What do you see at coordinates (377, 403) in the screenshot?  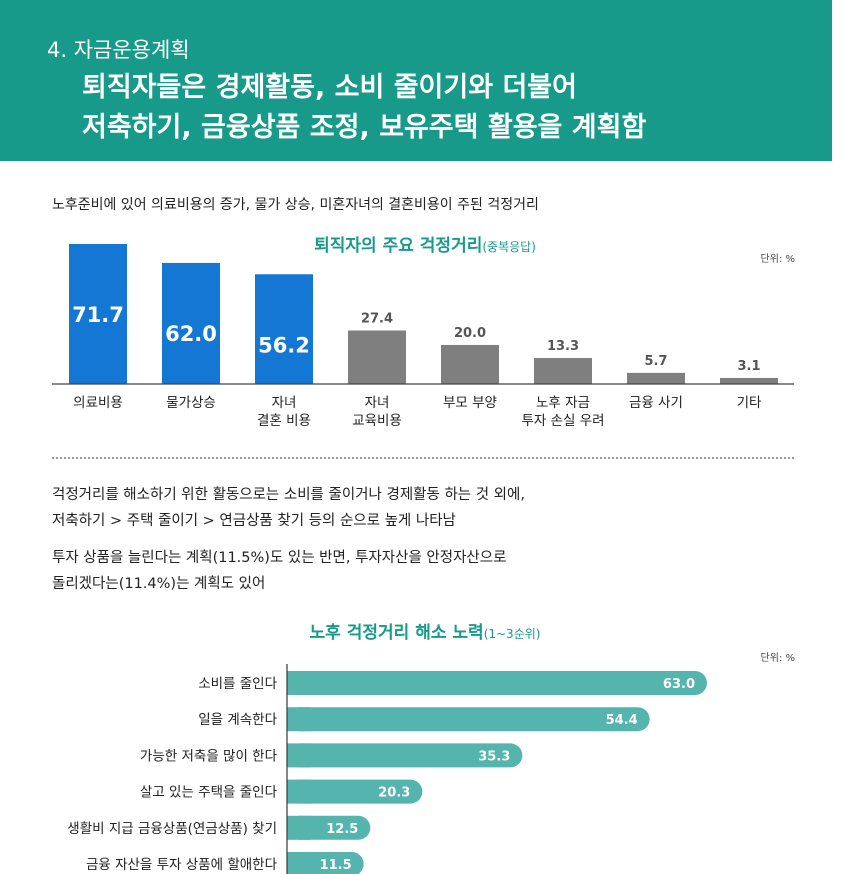 I see `category-label-4-line-1: 자녀` at bounding box center [377, 403].